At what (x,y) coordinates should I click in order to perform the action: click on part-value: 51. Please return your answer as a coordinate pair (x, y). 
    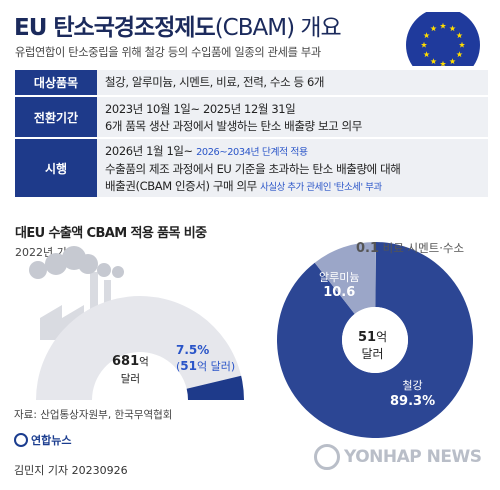
    Looking at the image, I should click on (188, 366).